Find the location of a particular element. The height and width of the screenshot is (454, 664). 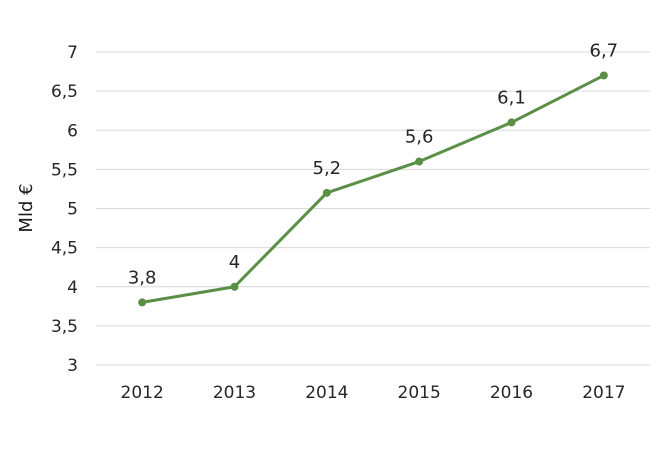

y-axis-label: Mld € is located at coordinates (26, 207).